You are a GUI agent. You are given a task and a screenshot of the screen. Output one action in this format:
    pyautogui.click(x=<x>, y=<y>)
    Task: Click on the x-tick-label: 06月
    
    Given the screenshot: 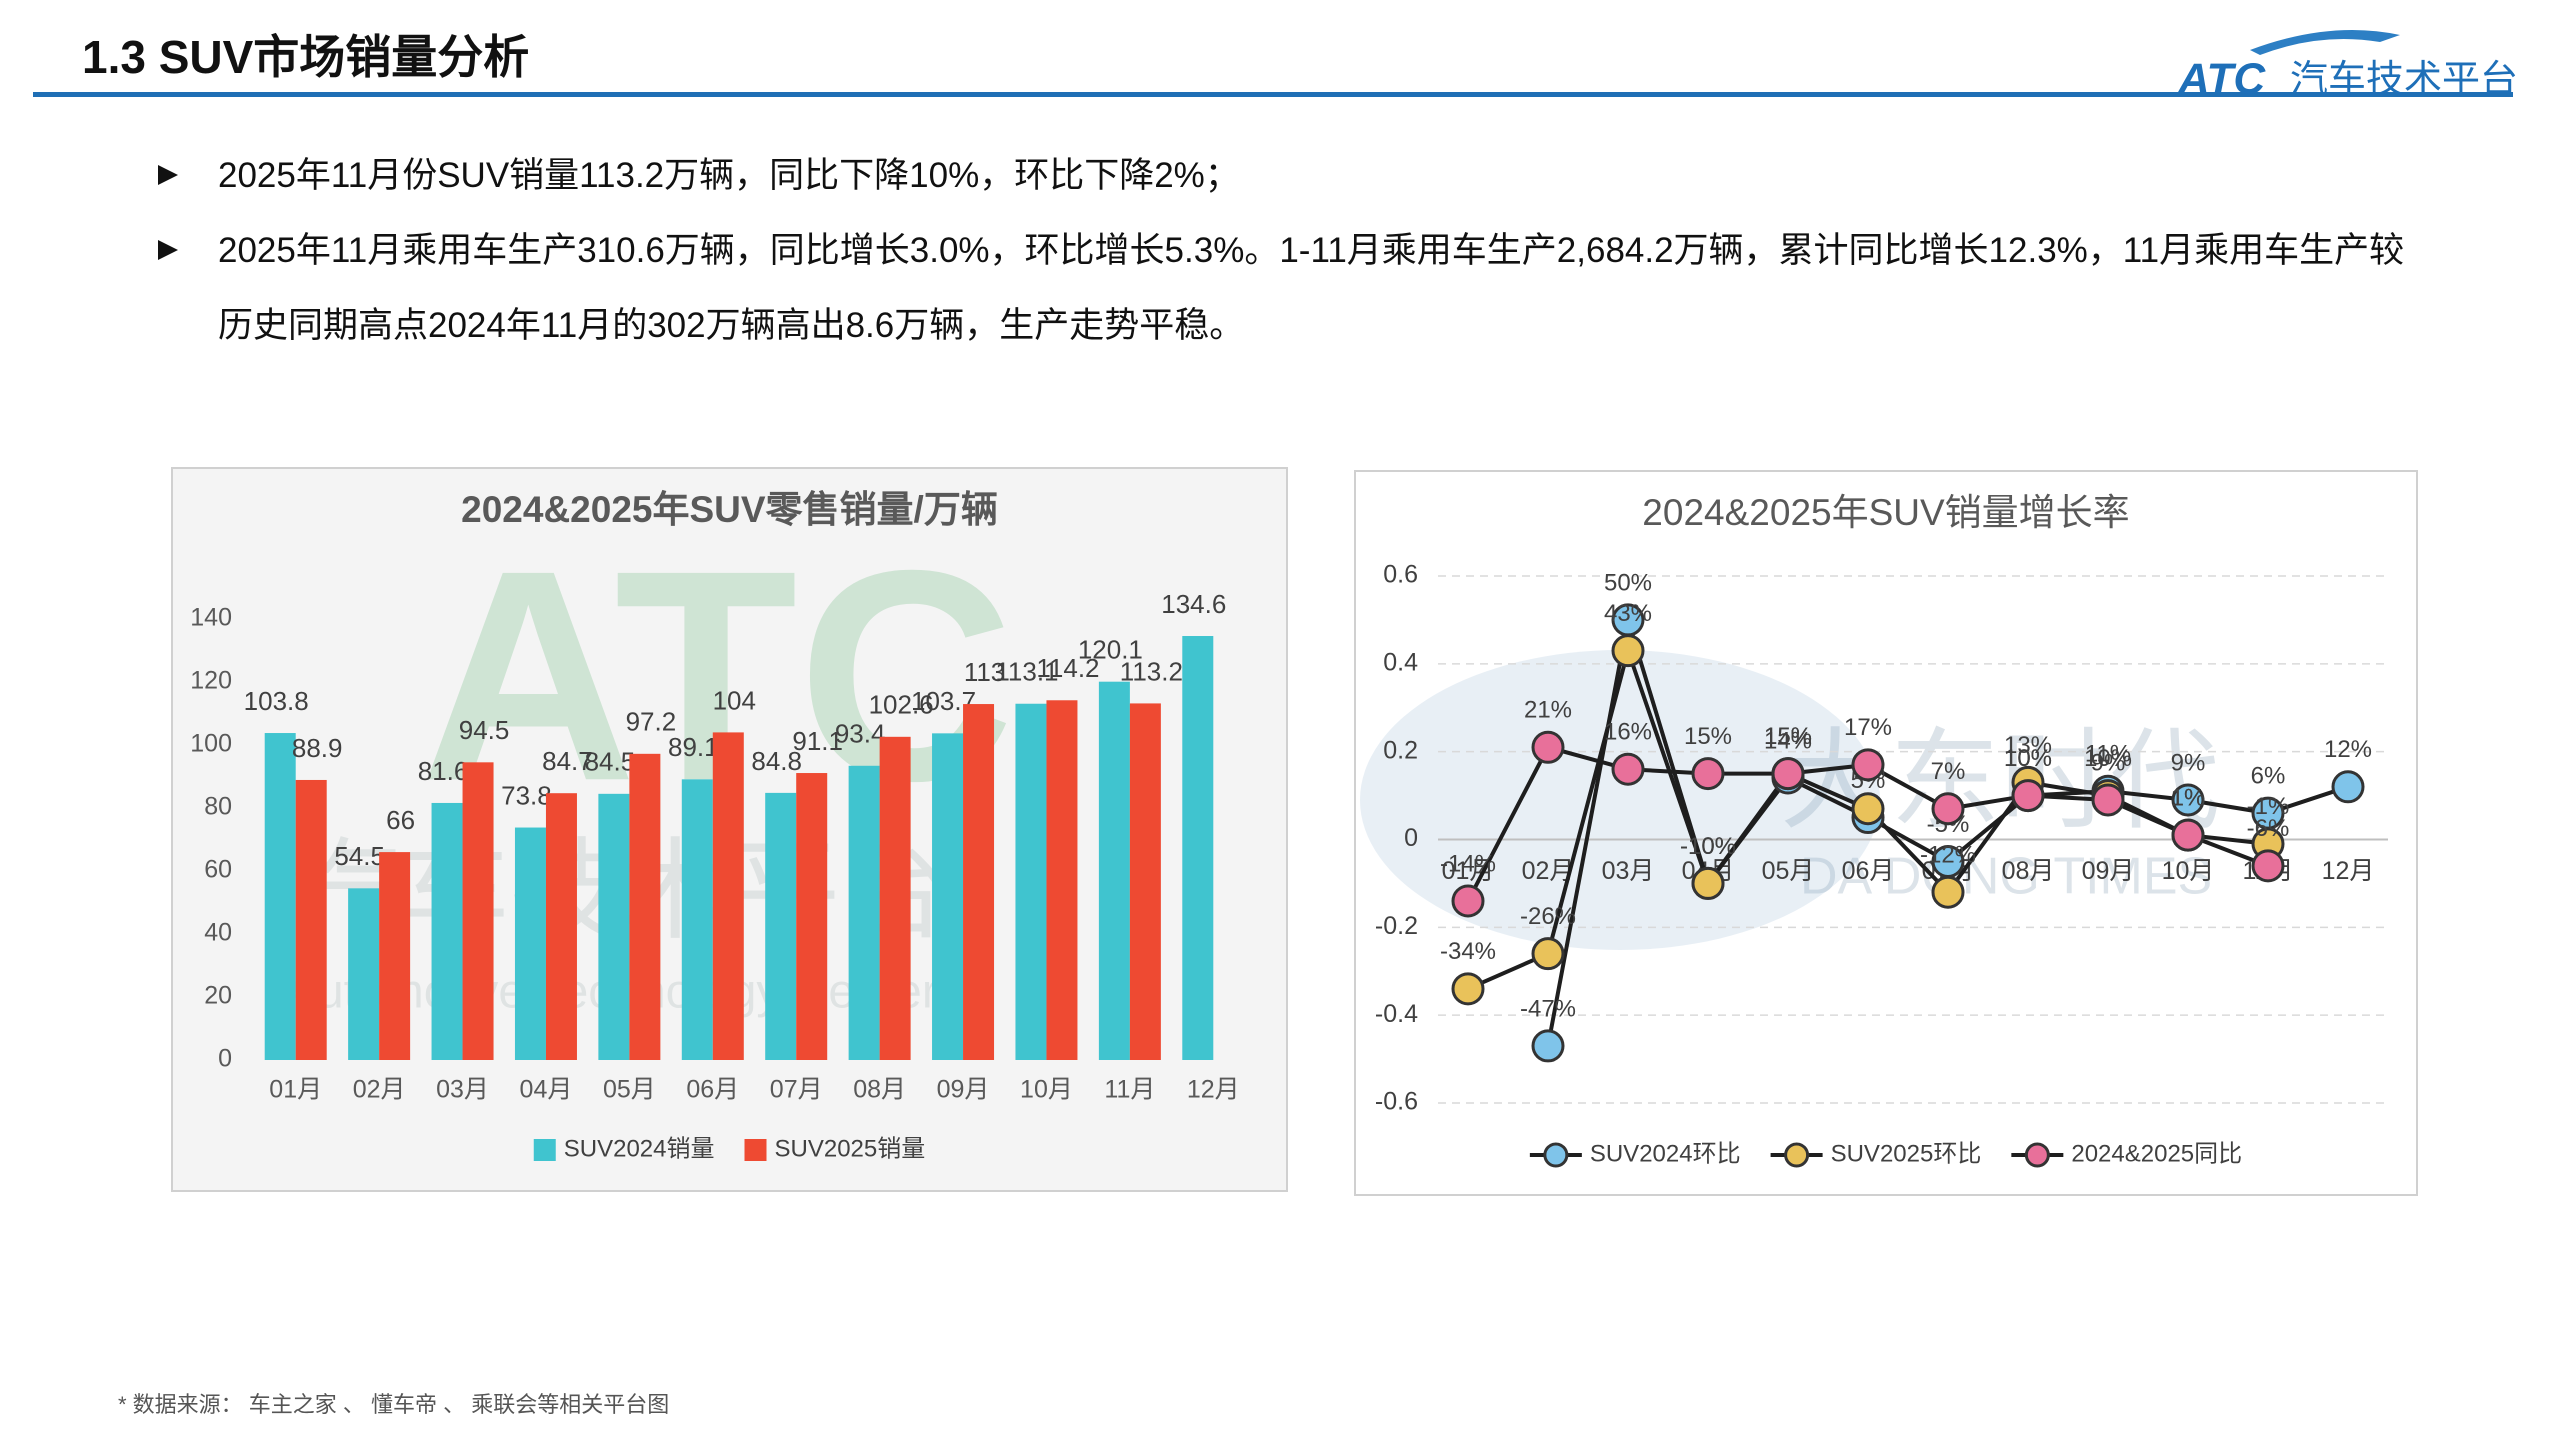 What is the action you would take?
    pyautogui.click(x=1868, y=871)
    